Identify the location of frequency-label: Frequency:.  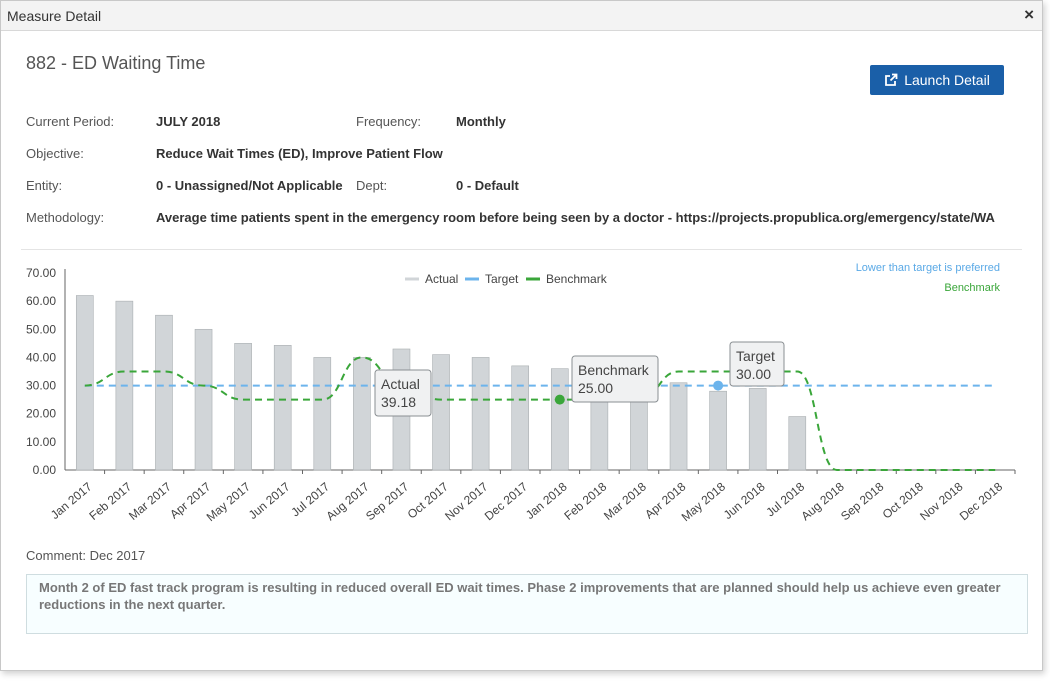
(389, 121).